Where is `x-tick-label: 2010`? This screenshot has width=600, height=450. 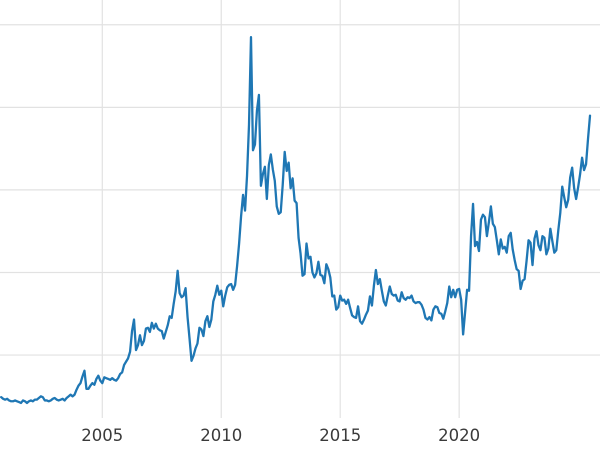 x-tick-label: 2010 is located at coordinates (221, 435).